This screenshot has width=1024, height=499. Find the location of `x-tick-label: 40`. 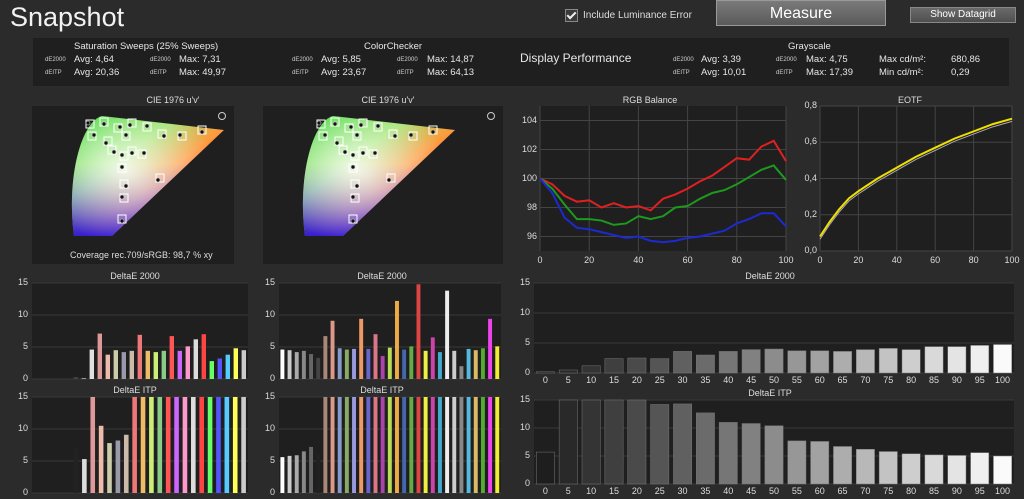

x-tick-label: 40 is located at coordinates (728, 491).